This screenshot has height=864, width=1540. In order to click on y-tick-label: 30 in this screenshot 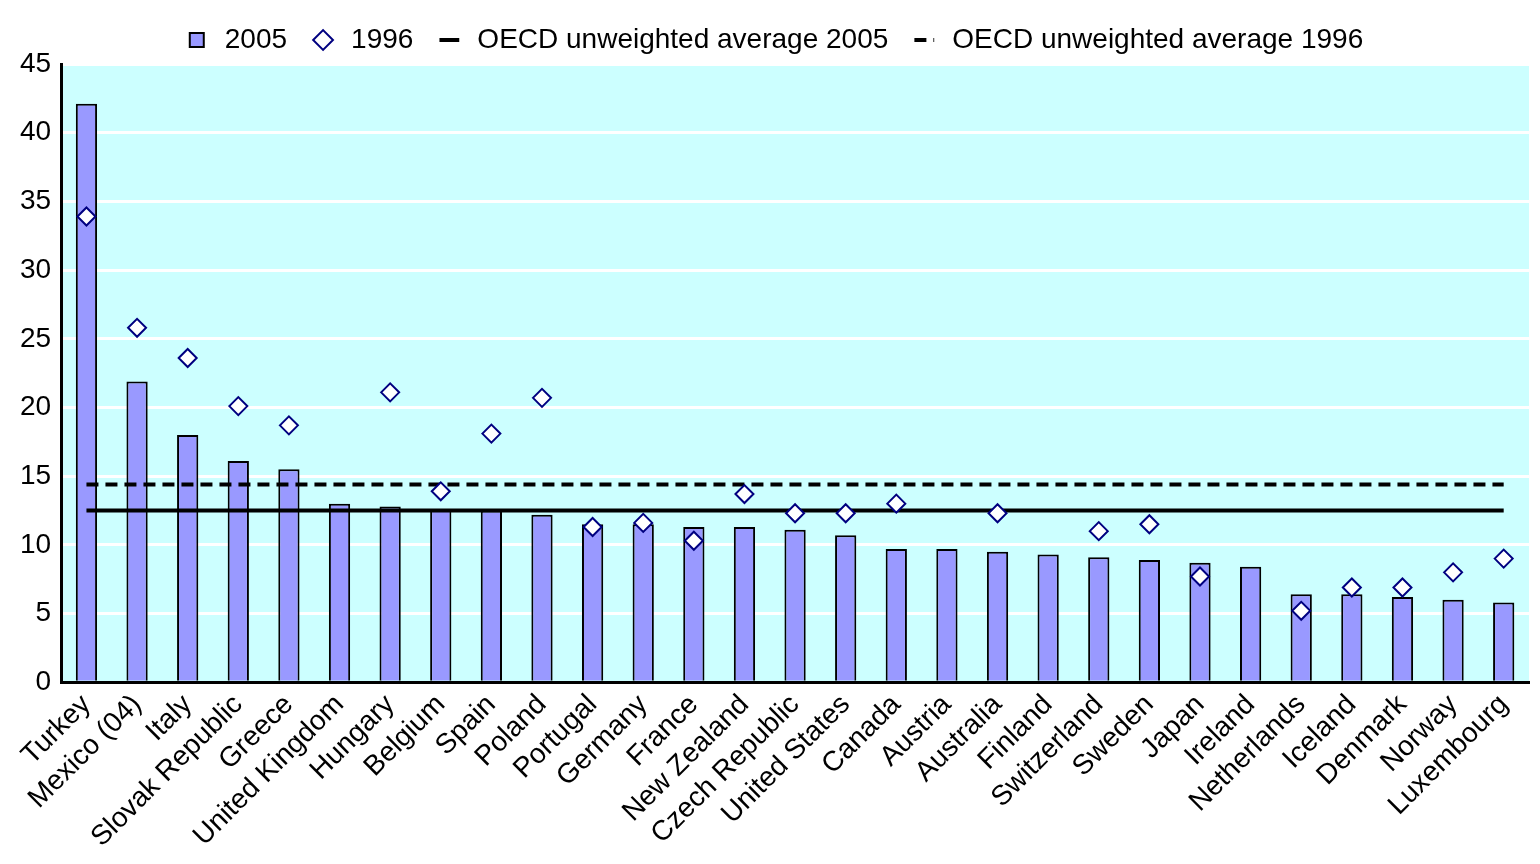, I will do `click(35, 268)`.